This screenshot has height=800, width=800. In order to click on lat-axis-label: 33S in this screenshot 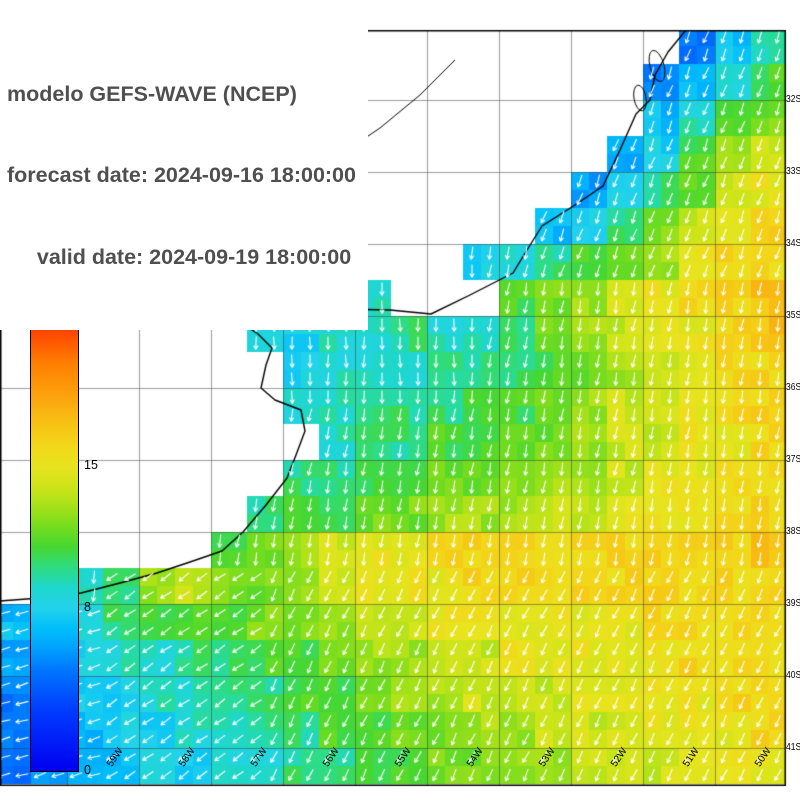, I will do `click(793, 171)`.